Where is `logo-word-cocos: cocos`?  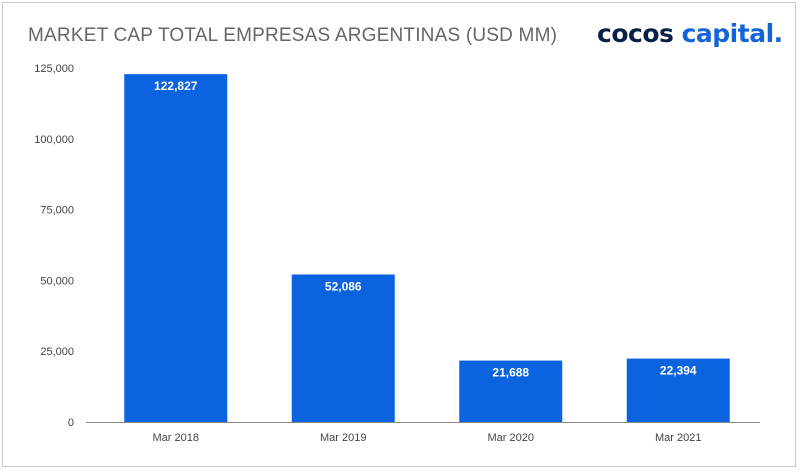
logo-word-cocos: cocos is located at coordinates (635, 33).